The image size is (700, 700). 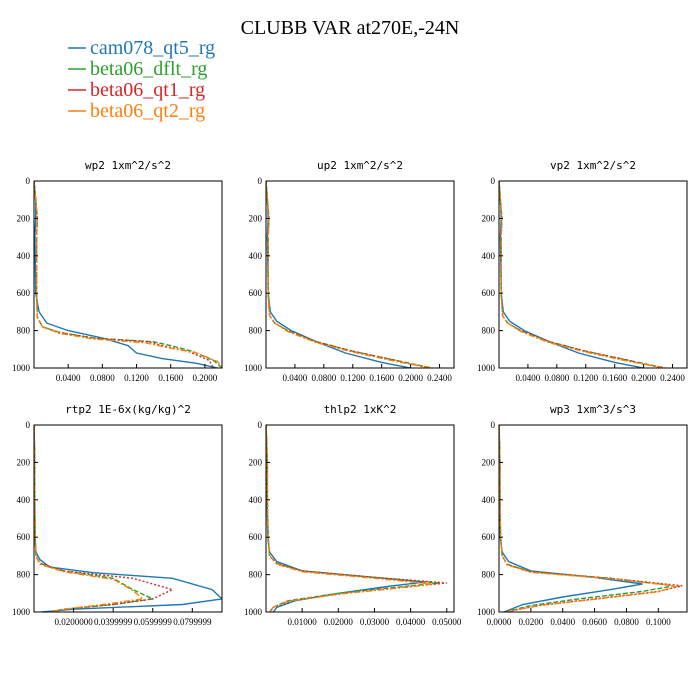 I want to click on legend-label-3: beta06_qt2_rg, so click(x=147, y=111).